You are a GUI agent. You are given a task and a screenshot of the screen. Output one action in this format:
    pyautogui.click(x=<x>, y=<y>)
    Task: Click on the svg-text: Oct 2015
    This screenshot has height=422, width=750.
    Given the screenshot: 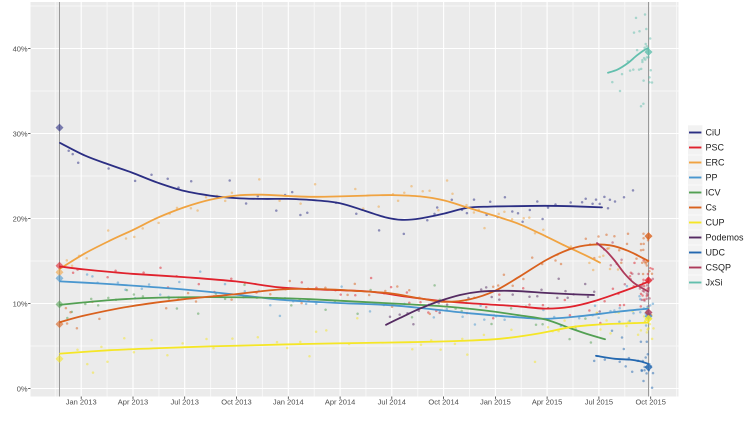 What is the action you would take?
    pyautogui.click(x=650, y=401)
    